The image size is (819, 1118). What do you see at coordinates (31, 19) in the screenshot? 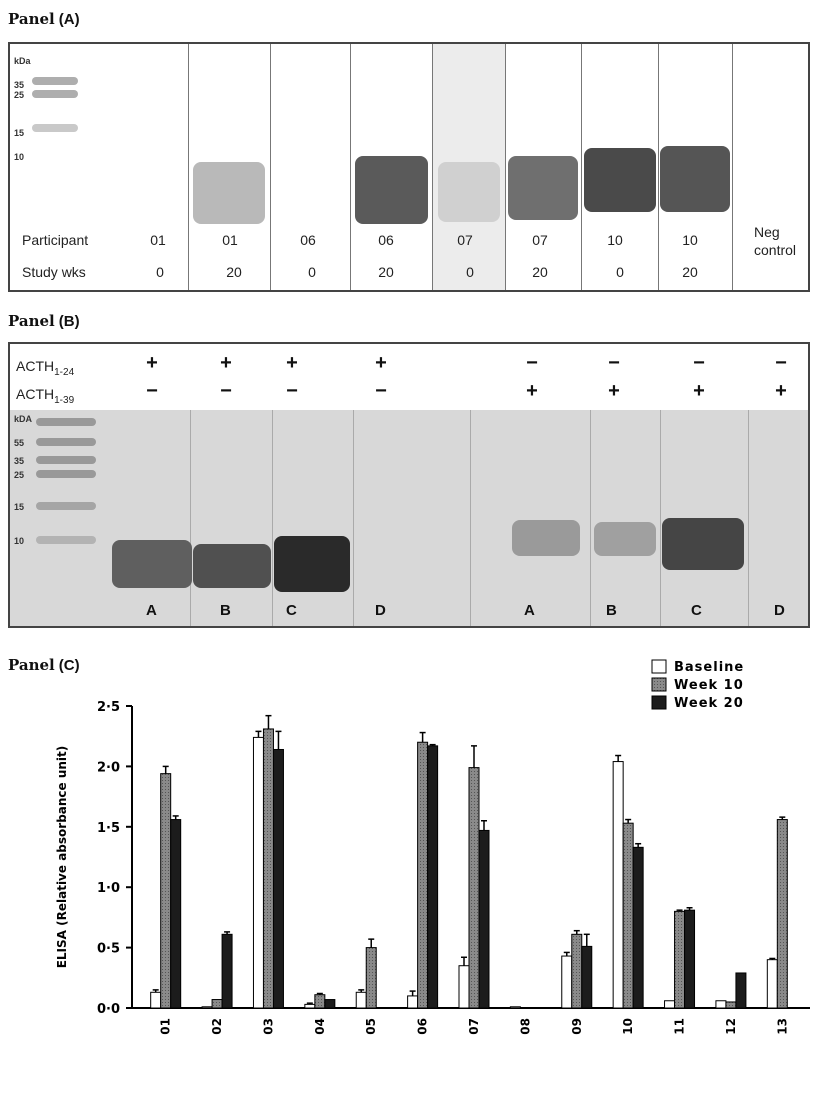
I see `panel-a-title-word: Panel` at bounding box center [31, 19].